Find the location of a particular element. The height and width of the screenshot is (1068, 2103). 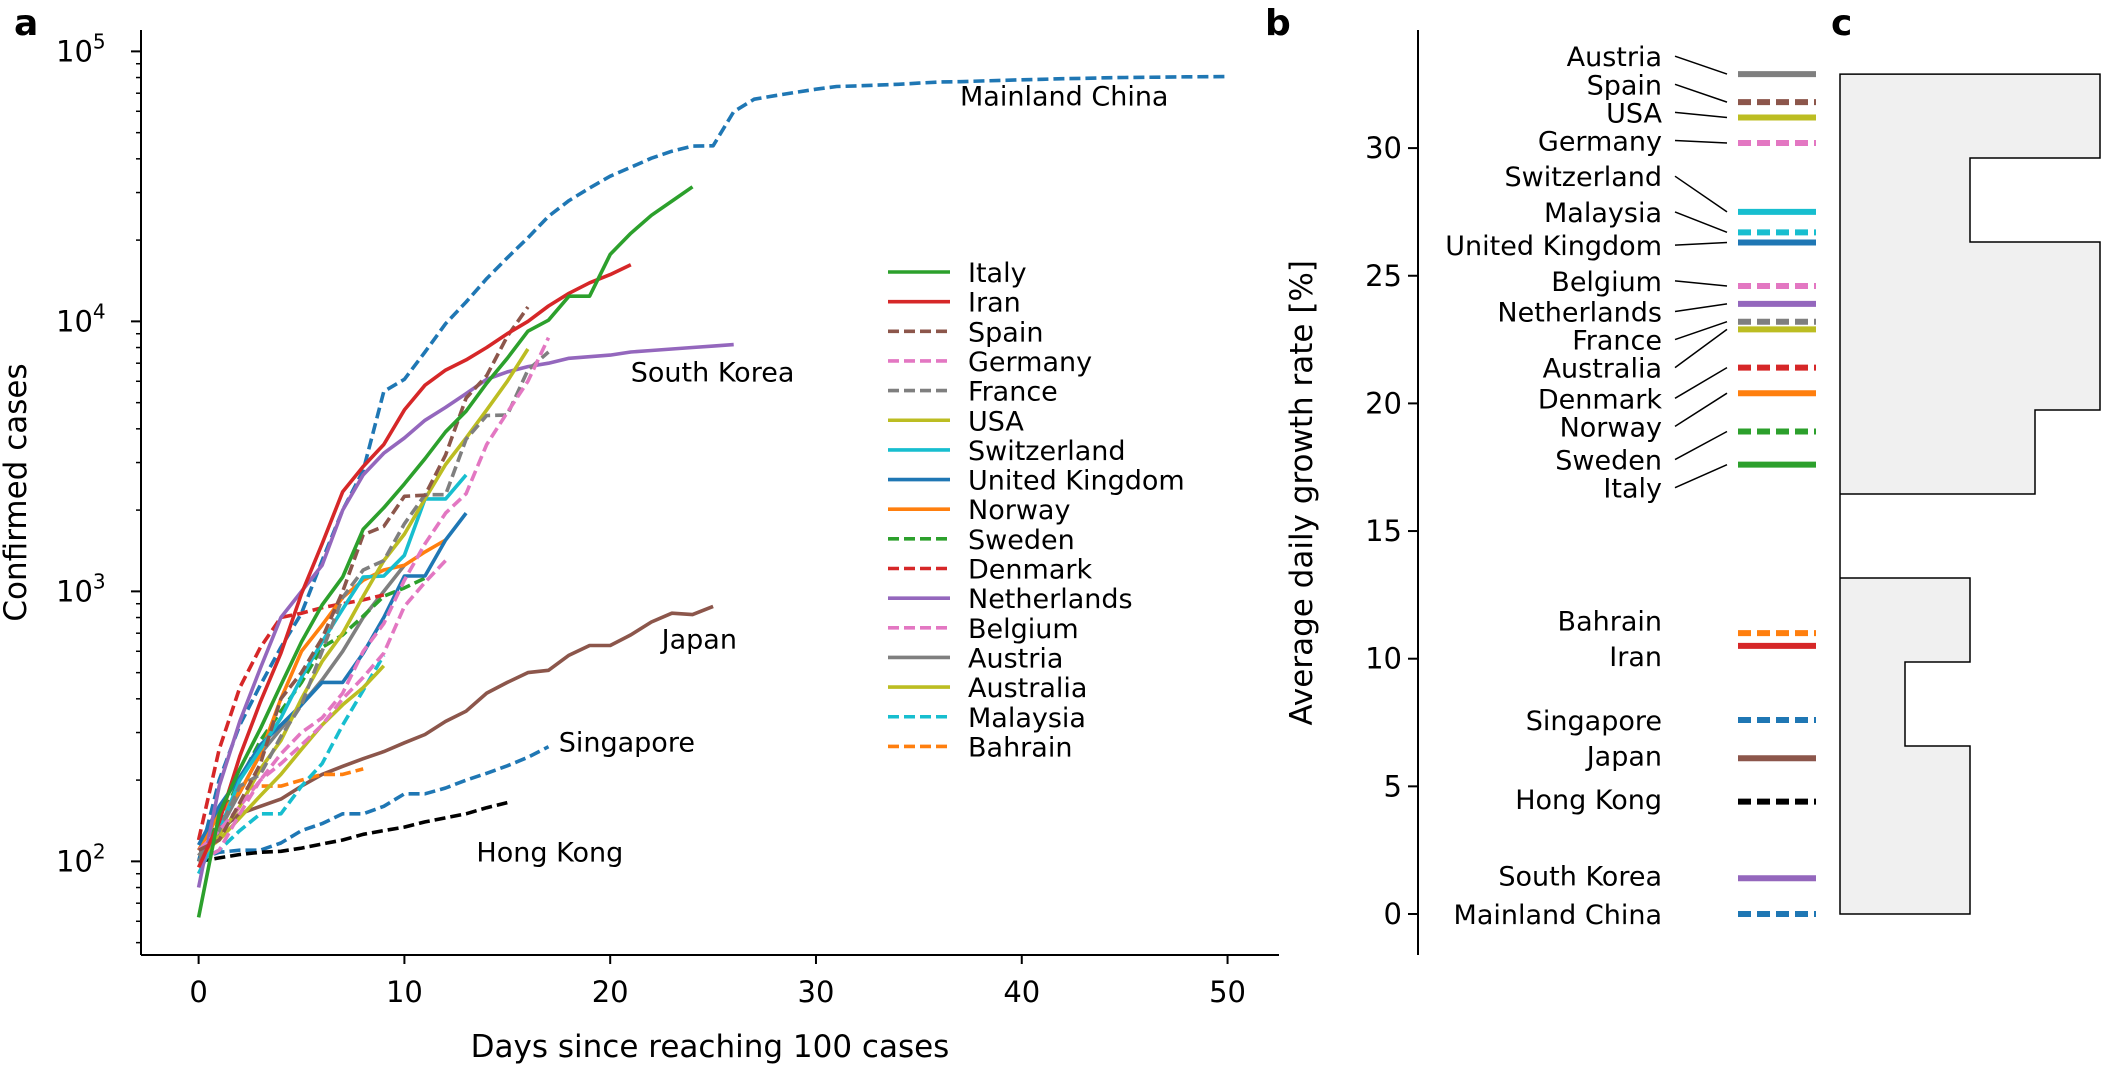

panel-a-x-tick-label: 50 is located at coordinates (1227, 992).